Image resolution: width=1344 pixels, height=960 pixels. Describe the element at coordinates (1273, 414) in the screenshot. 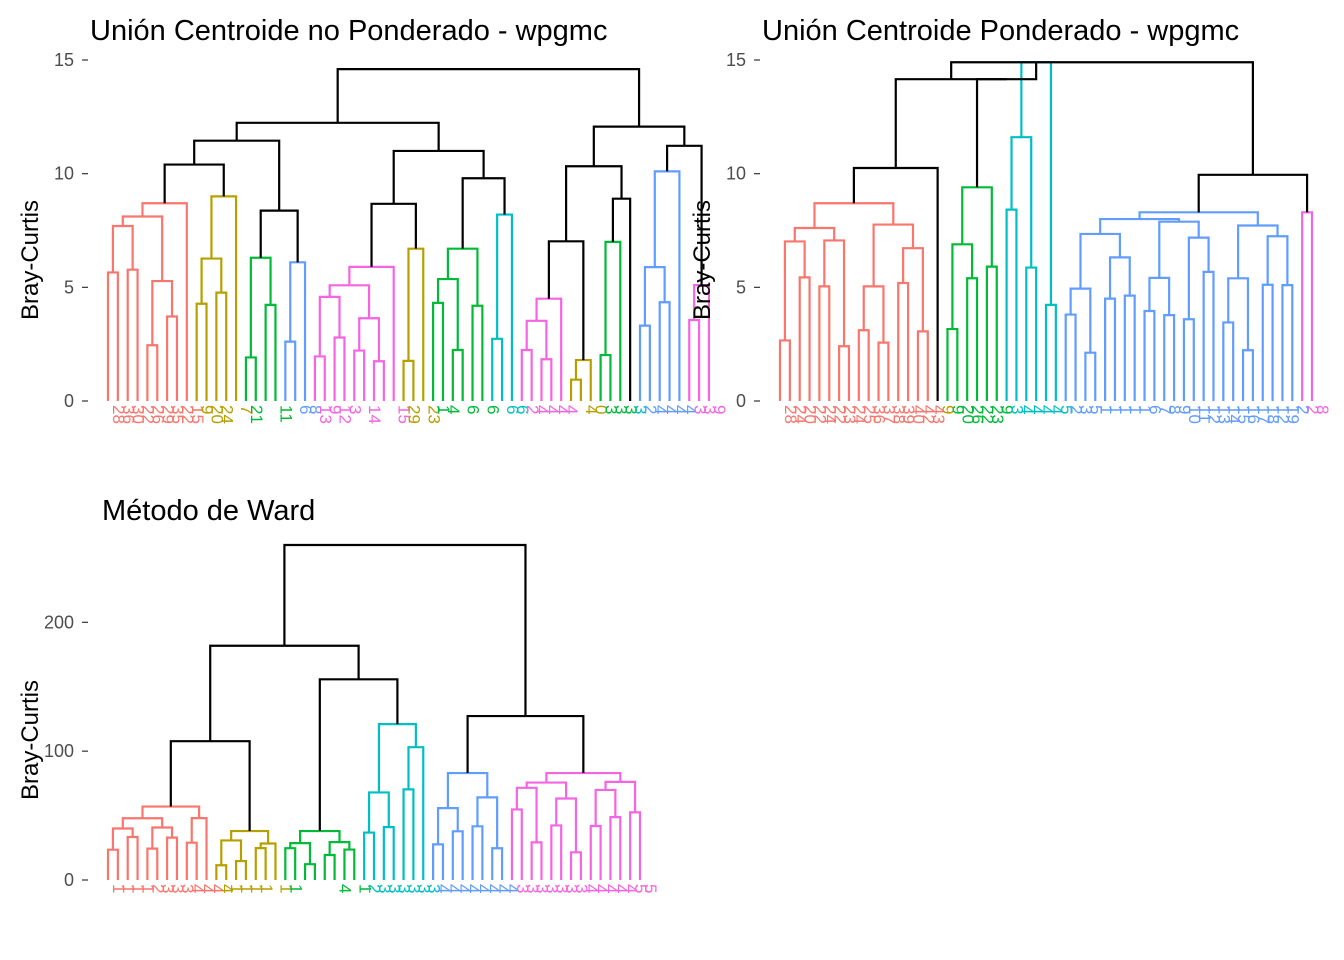

I see `leaf-label: 18` at that location.